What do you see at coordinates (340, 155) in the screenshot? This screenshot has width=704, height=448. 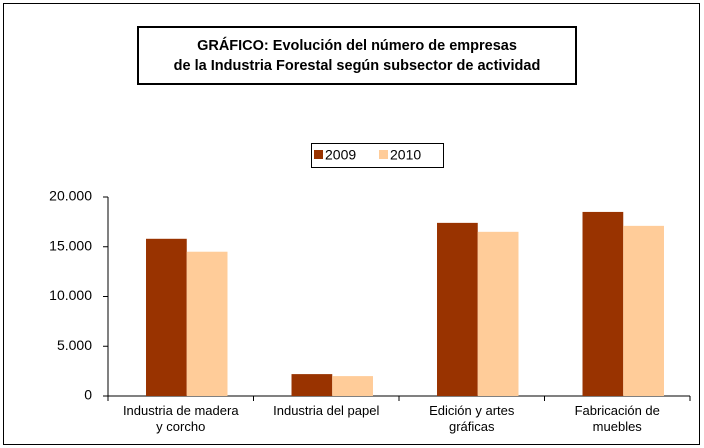 I see `legend-label: 2009` at bounding box center [340, 155].